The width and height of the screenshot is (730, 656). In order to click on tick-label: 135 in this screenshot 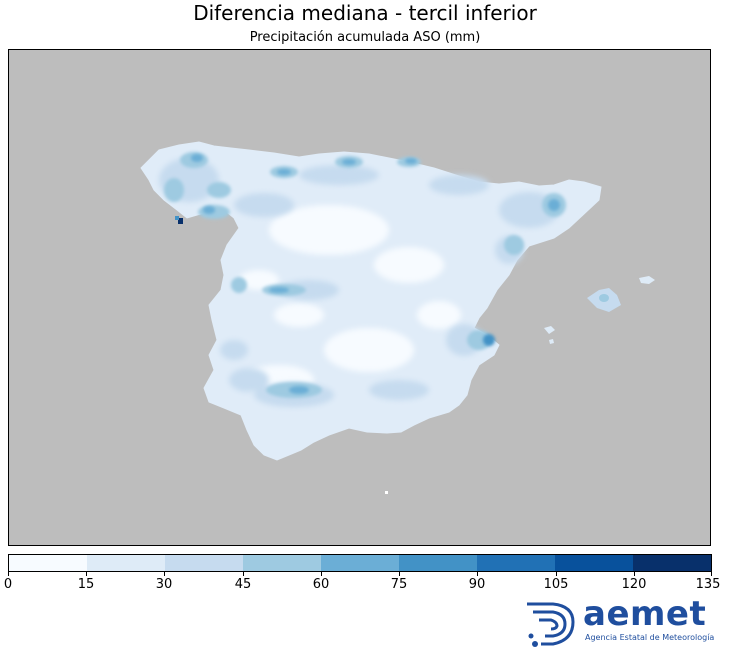, I will do `click(708, 584)`.